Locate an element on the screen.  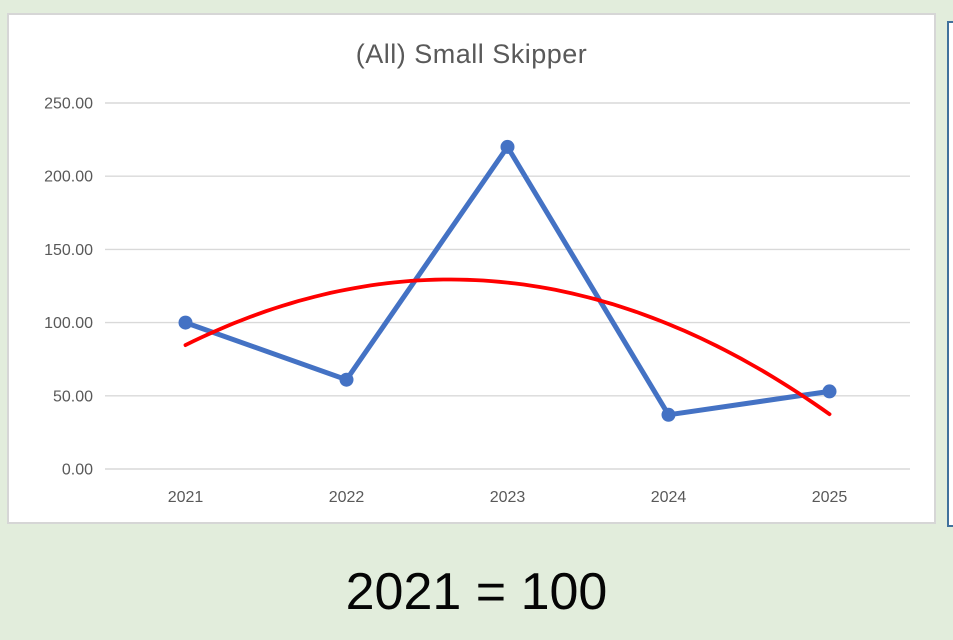
y-axis-tick-label: 50.00 is located at coordinates (73, 396).